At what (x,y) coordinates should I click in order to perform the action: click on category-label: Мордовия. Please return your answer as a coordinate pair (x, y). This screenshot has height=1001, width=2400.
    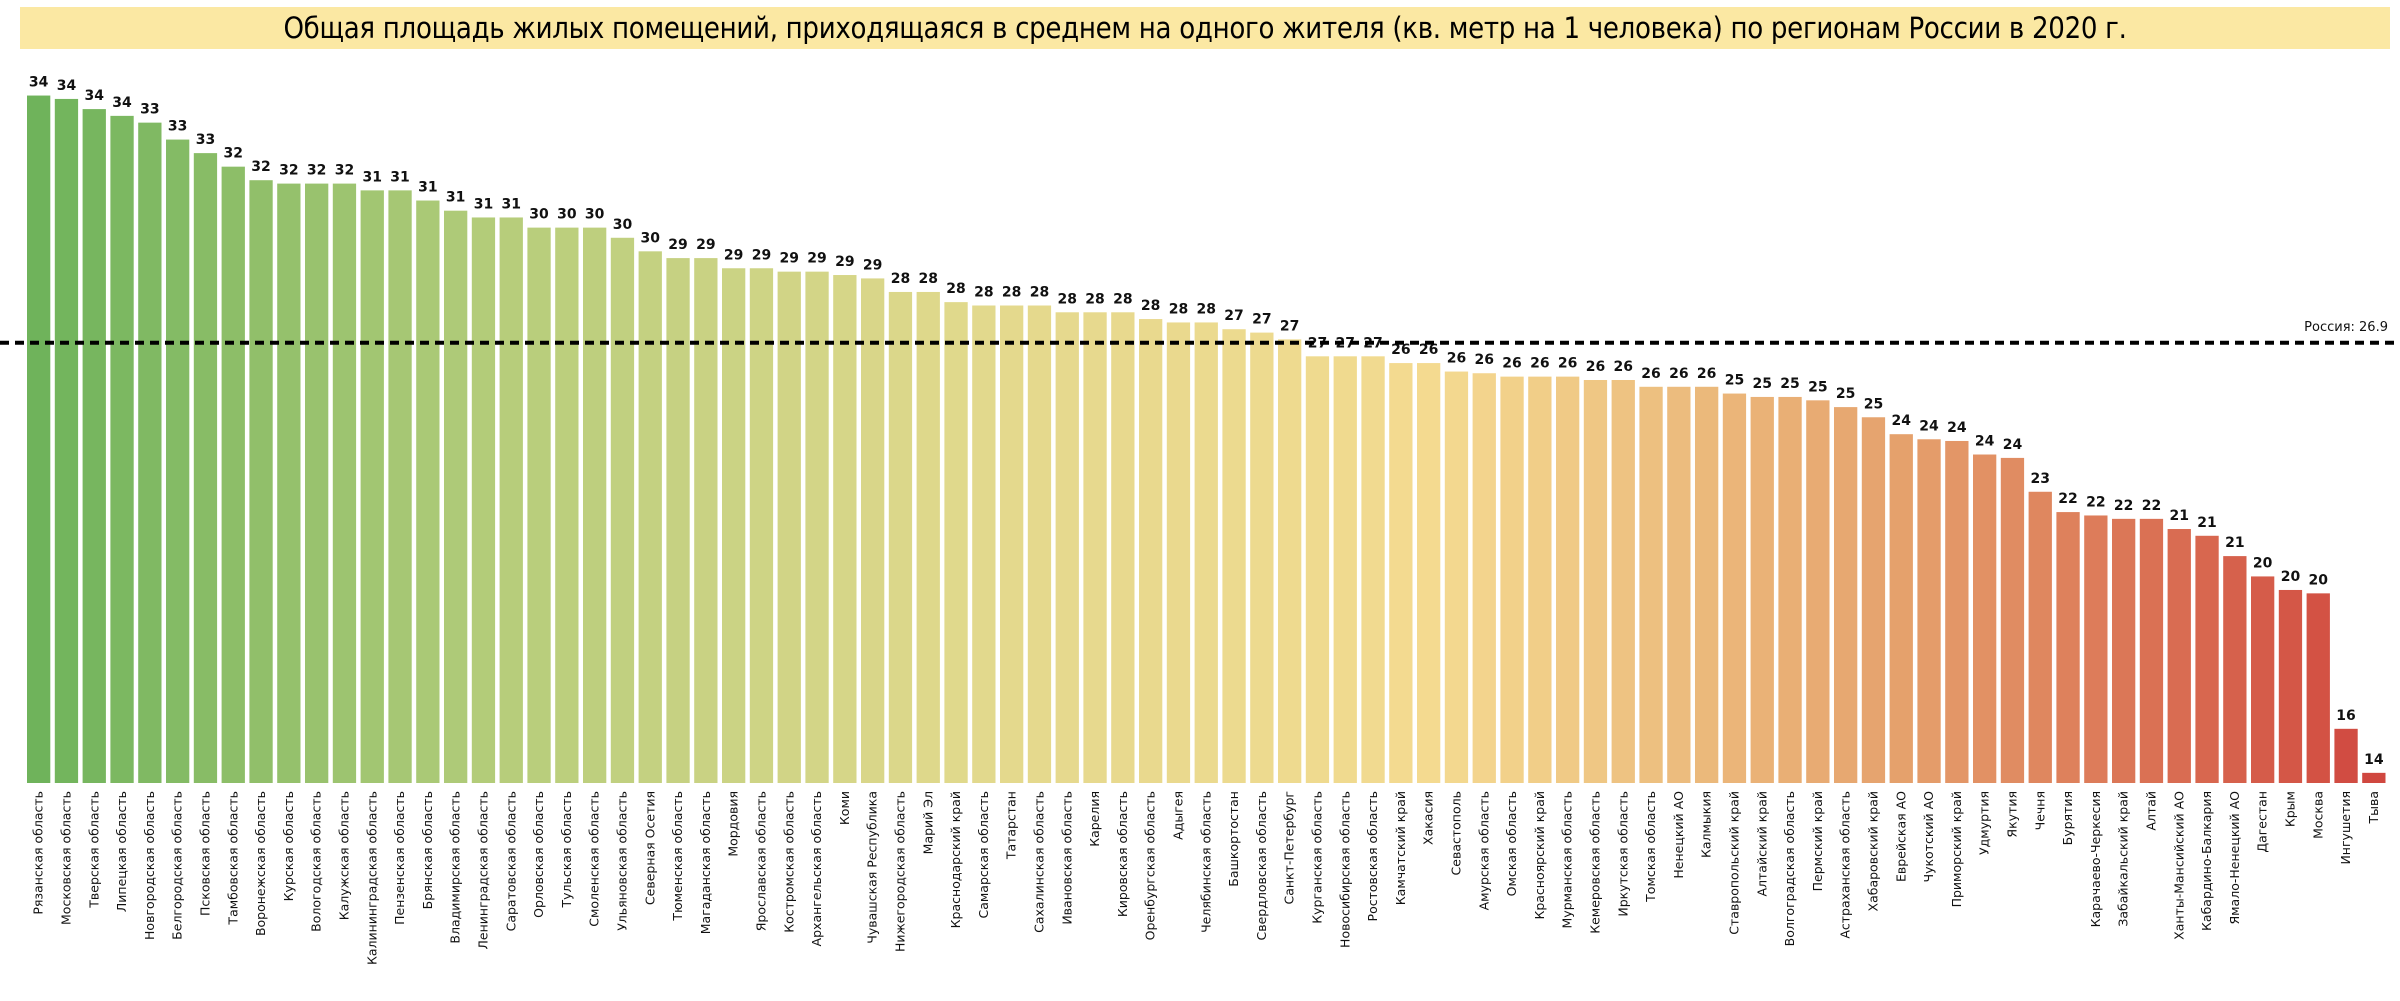
    Looking at the image, I should click on (733, 824).